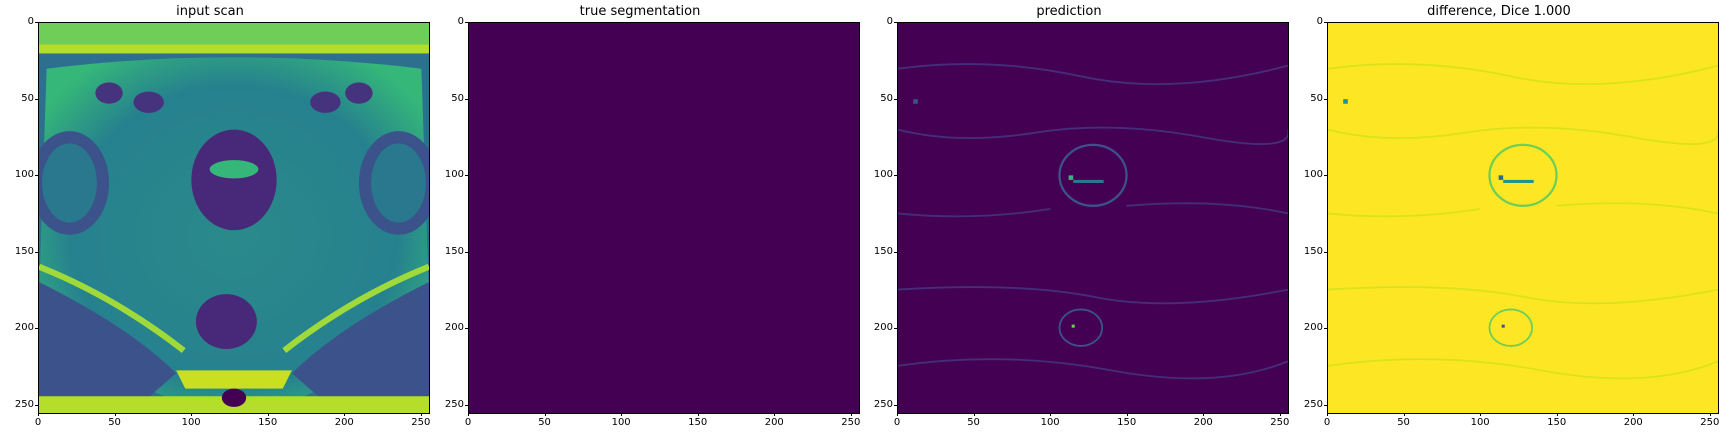 Image resolution: width=1728 pixels, height=432 pixels. What do you see at coordinates (1499, 11) in the screenshot?
I see `panel-title: difference, Dice 1.000` at bounding box center [1499, 11].